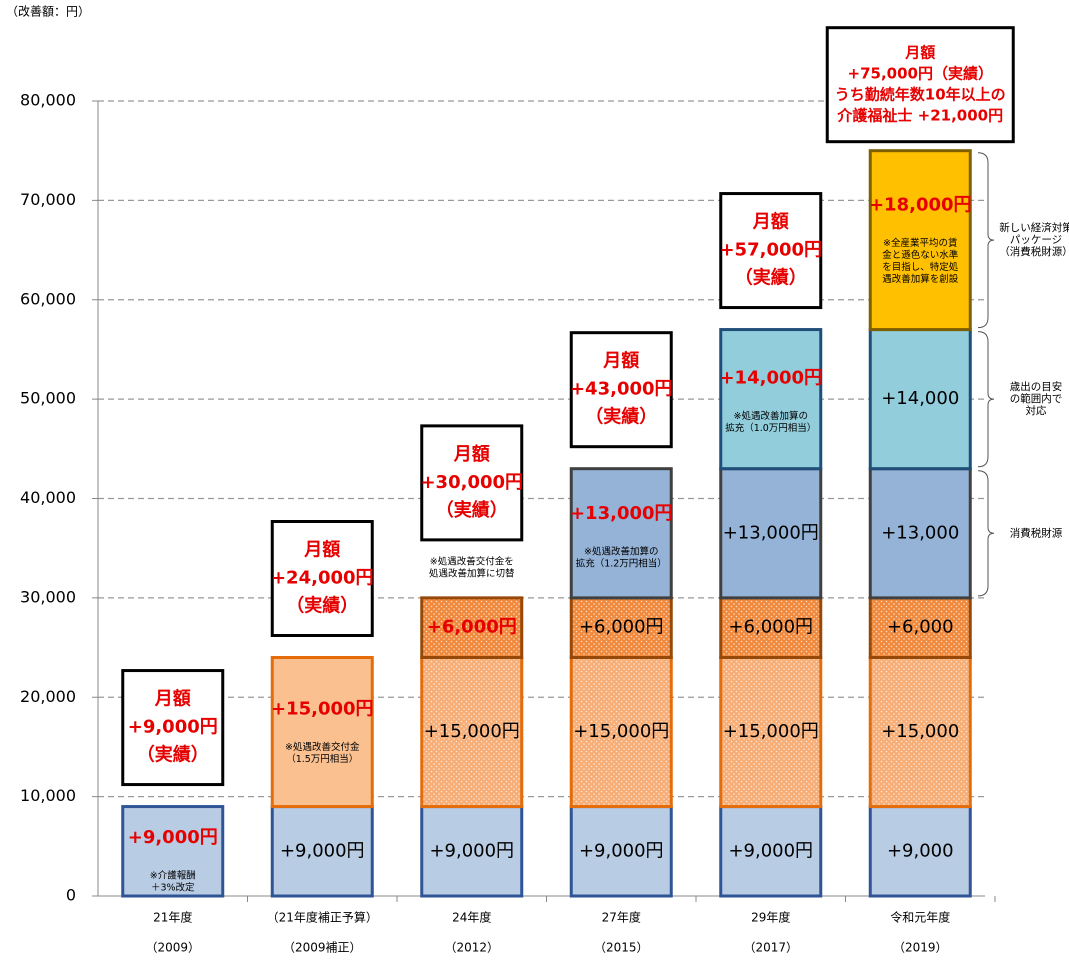  Describe the element at coordinates (322, 759) in the screenshot. I see `bar-note: （1.5万円相当）` at that location.